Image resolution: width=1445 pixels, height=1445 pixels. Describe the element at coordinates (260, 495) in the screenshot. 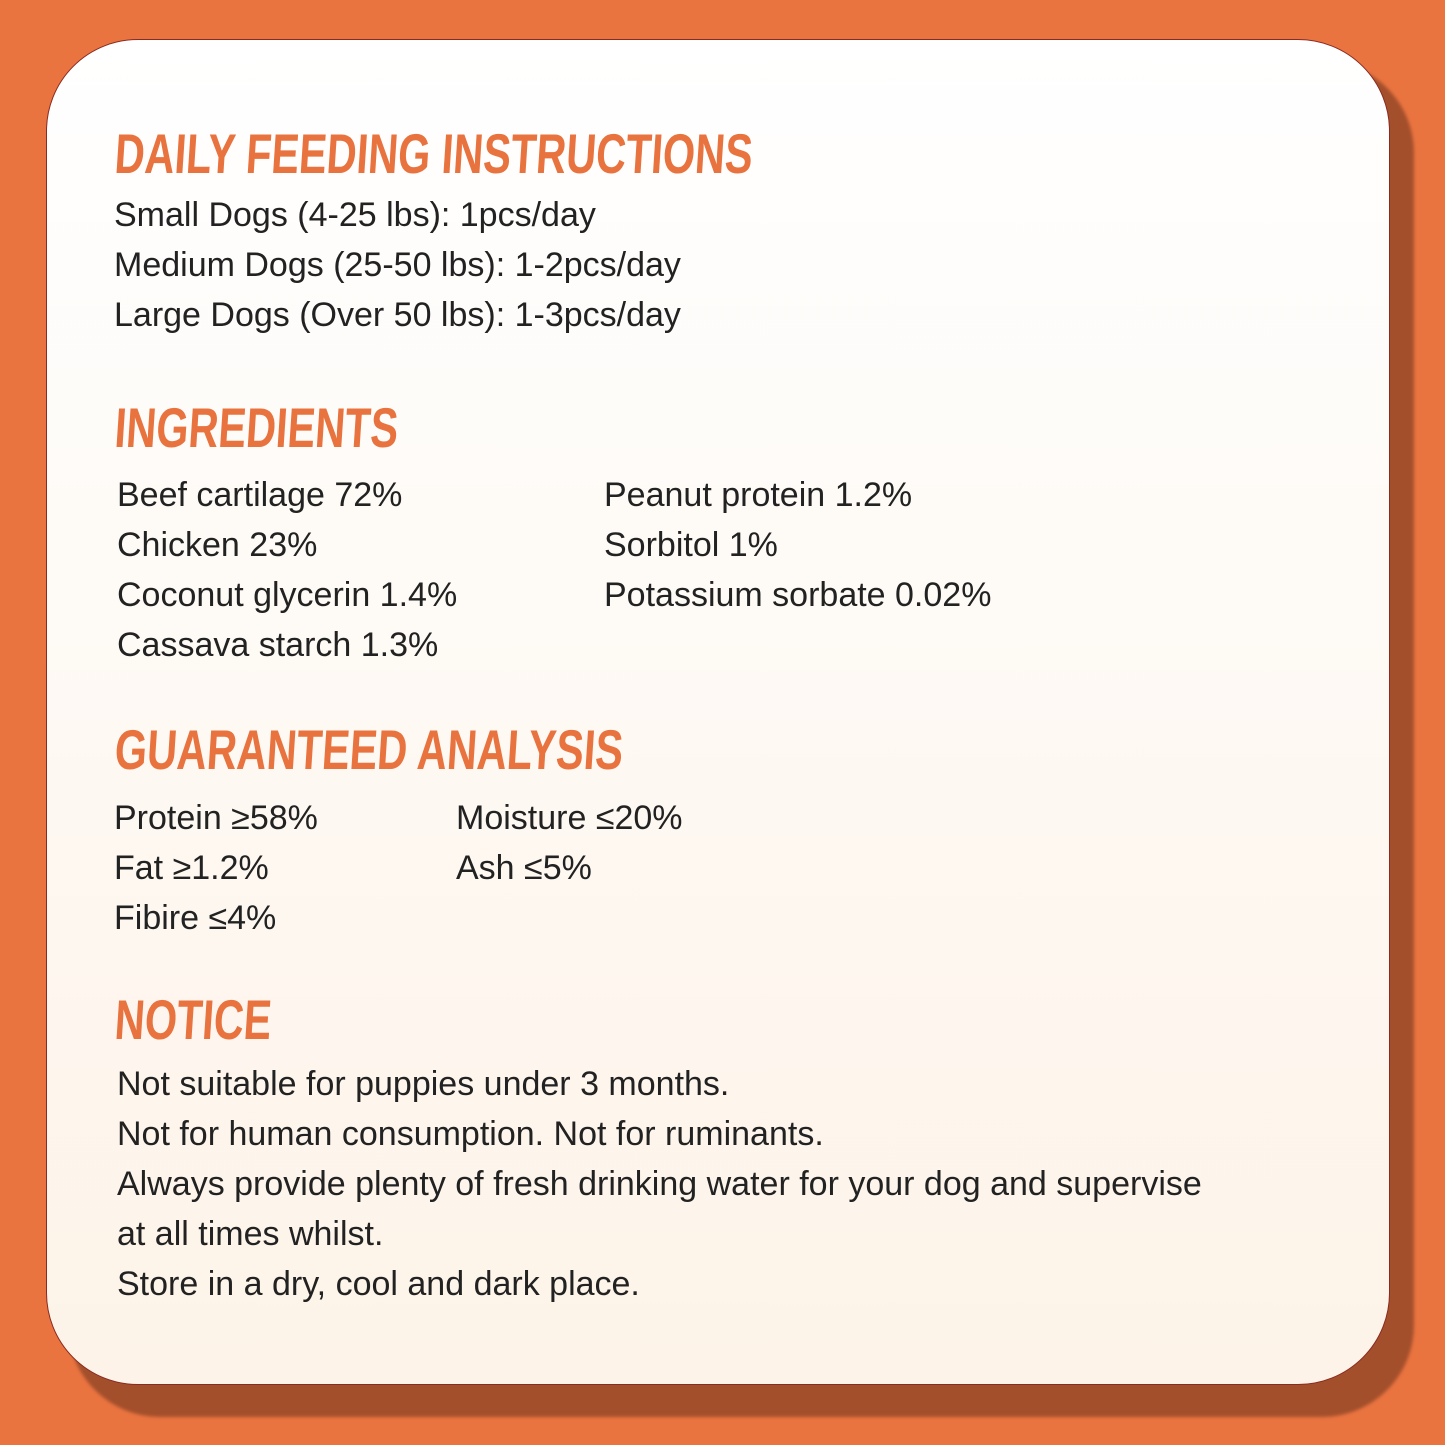

I see `ingredient-item: Beef cartilage 72%` at that location.